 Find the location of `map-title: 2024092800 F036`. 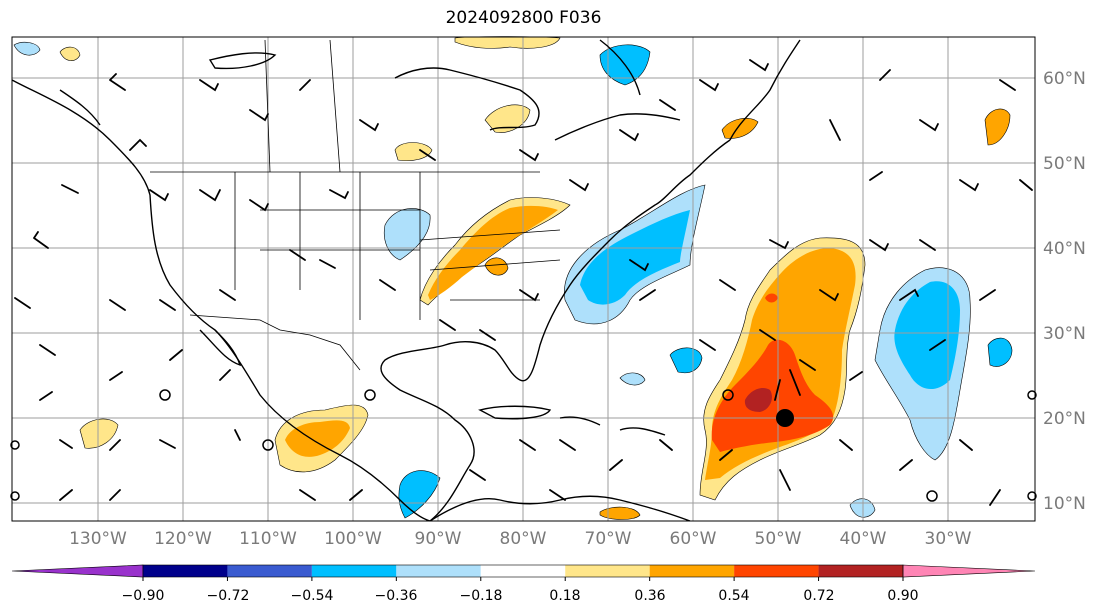

map-title: 2024092800 F036 is located at coordinates (523, 18).